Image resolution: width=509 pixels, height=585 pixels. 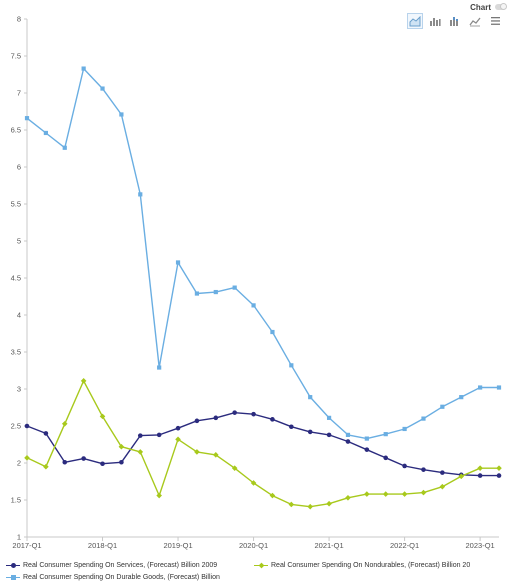 What do you see at coordinates (19, 389) in the screenshot?
I see `y-tick-label: 3` at bounding box center [19, 389].